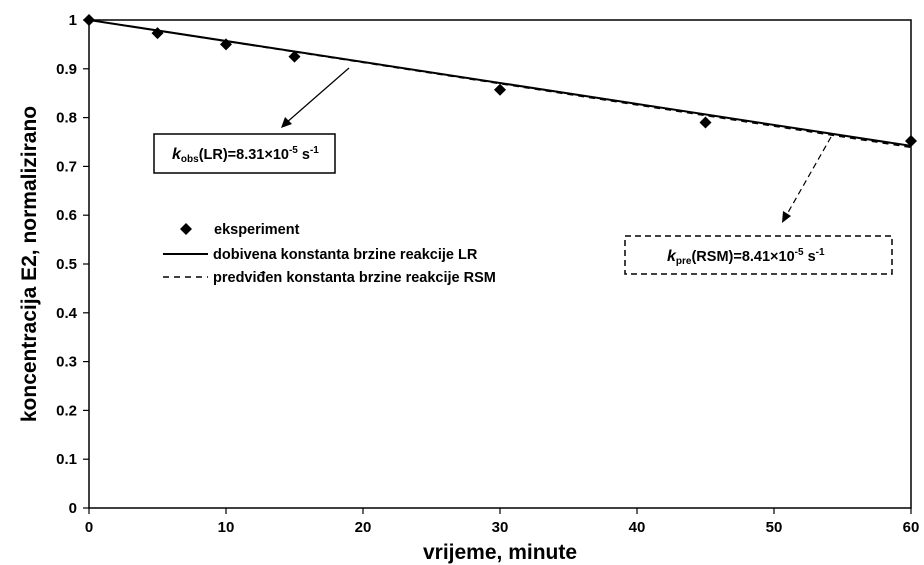  Describe the element at coordinates (66, 215) in the screenshot. I see `y-tick-label: 0.6` at that location.